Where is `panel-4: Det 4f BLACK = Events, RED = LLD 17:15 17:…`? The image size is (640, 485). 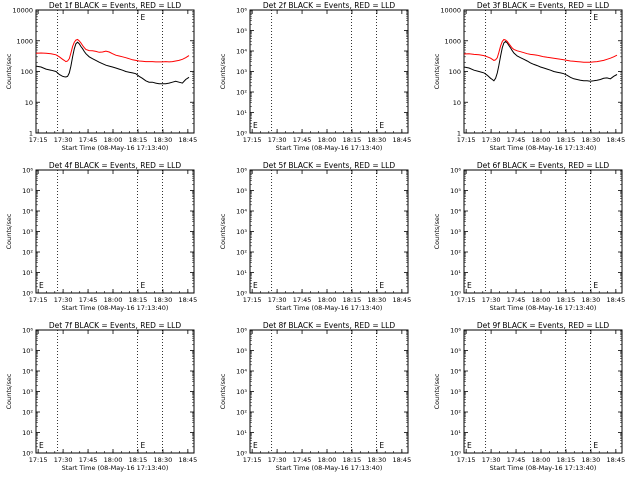
panel-4: Det 4f BLACK = Events, RED = LLD 17:15 17:… is located at coordinates (101, 236).